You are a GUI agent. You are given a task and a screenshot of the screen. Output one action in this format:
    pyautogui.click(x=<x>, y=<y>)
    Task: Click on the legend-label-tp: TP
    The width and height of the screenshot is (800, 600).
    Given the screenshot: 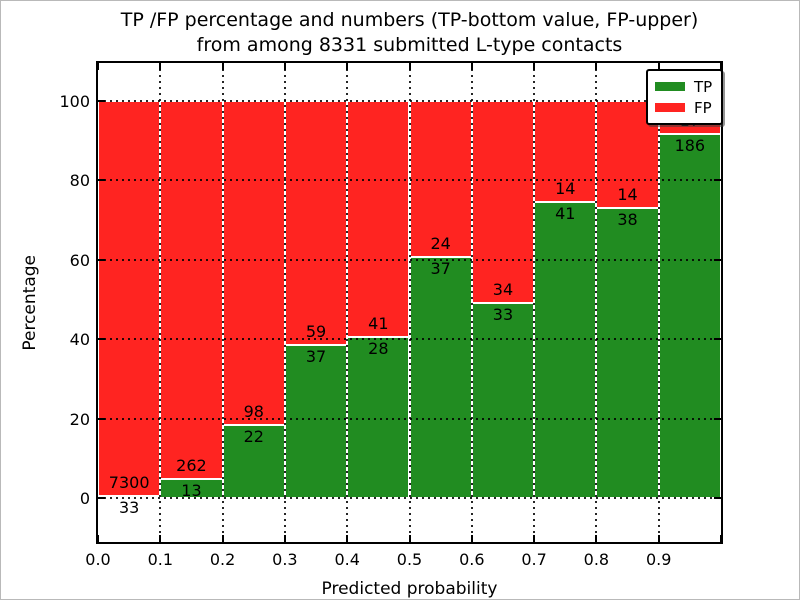 What is the action you would take?
    pyautogui.click(x=703, y=86)
    